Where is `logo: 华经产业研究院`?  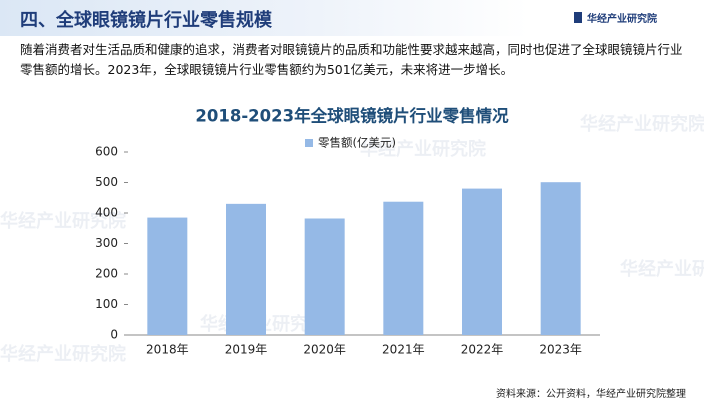 logo: 华经产业研究院 is located at coordinates (615, 17).